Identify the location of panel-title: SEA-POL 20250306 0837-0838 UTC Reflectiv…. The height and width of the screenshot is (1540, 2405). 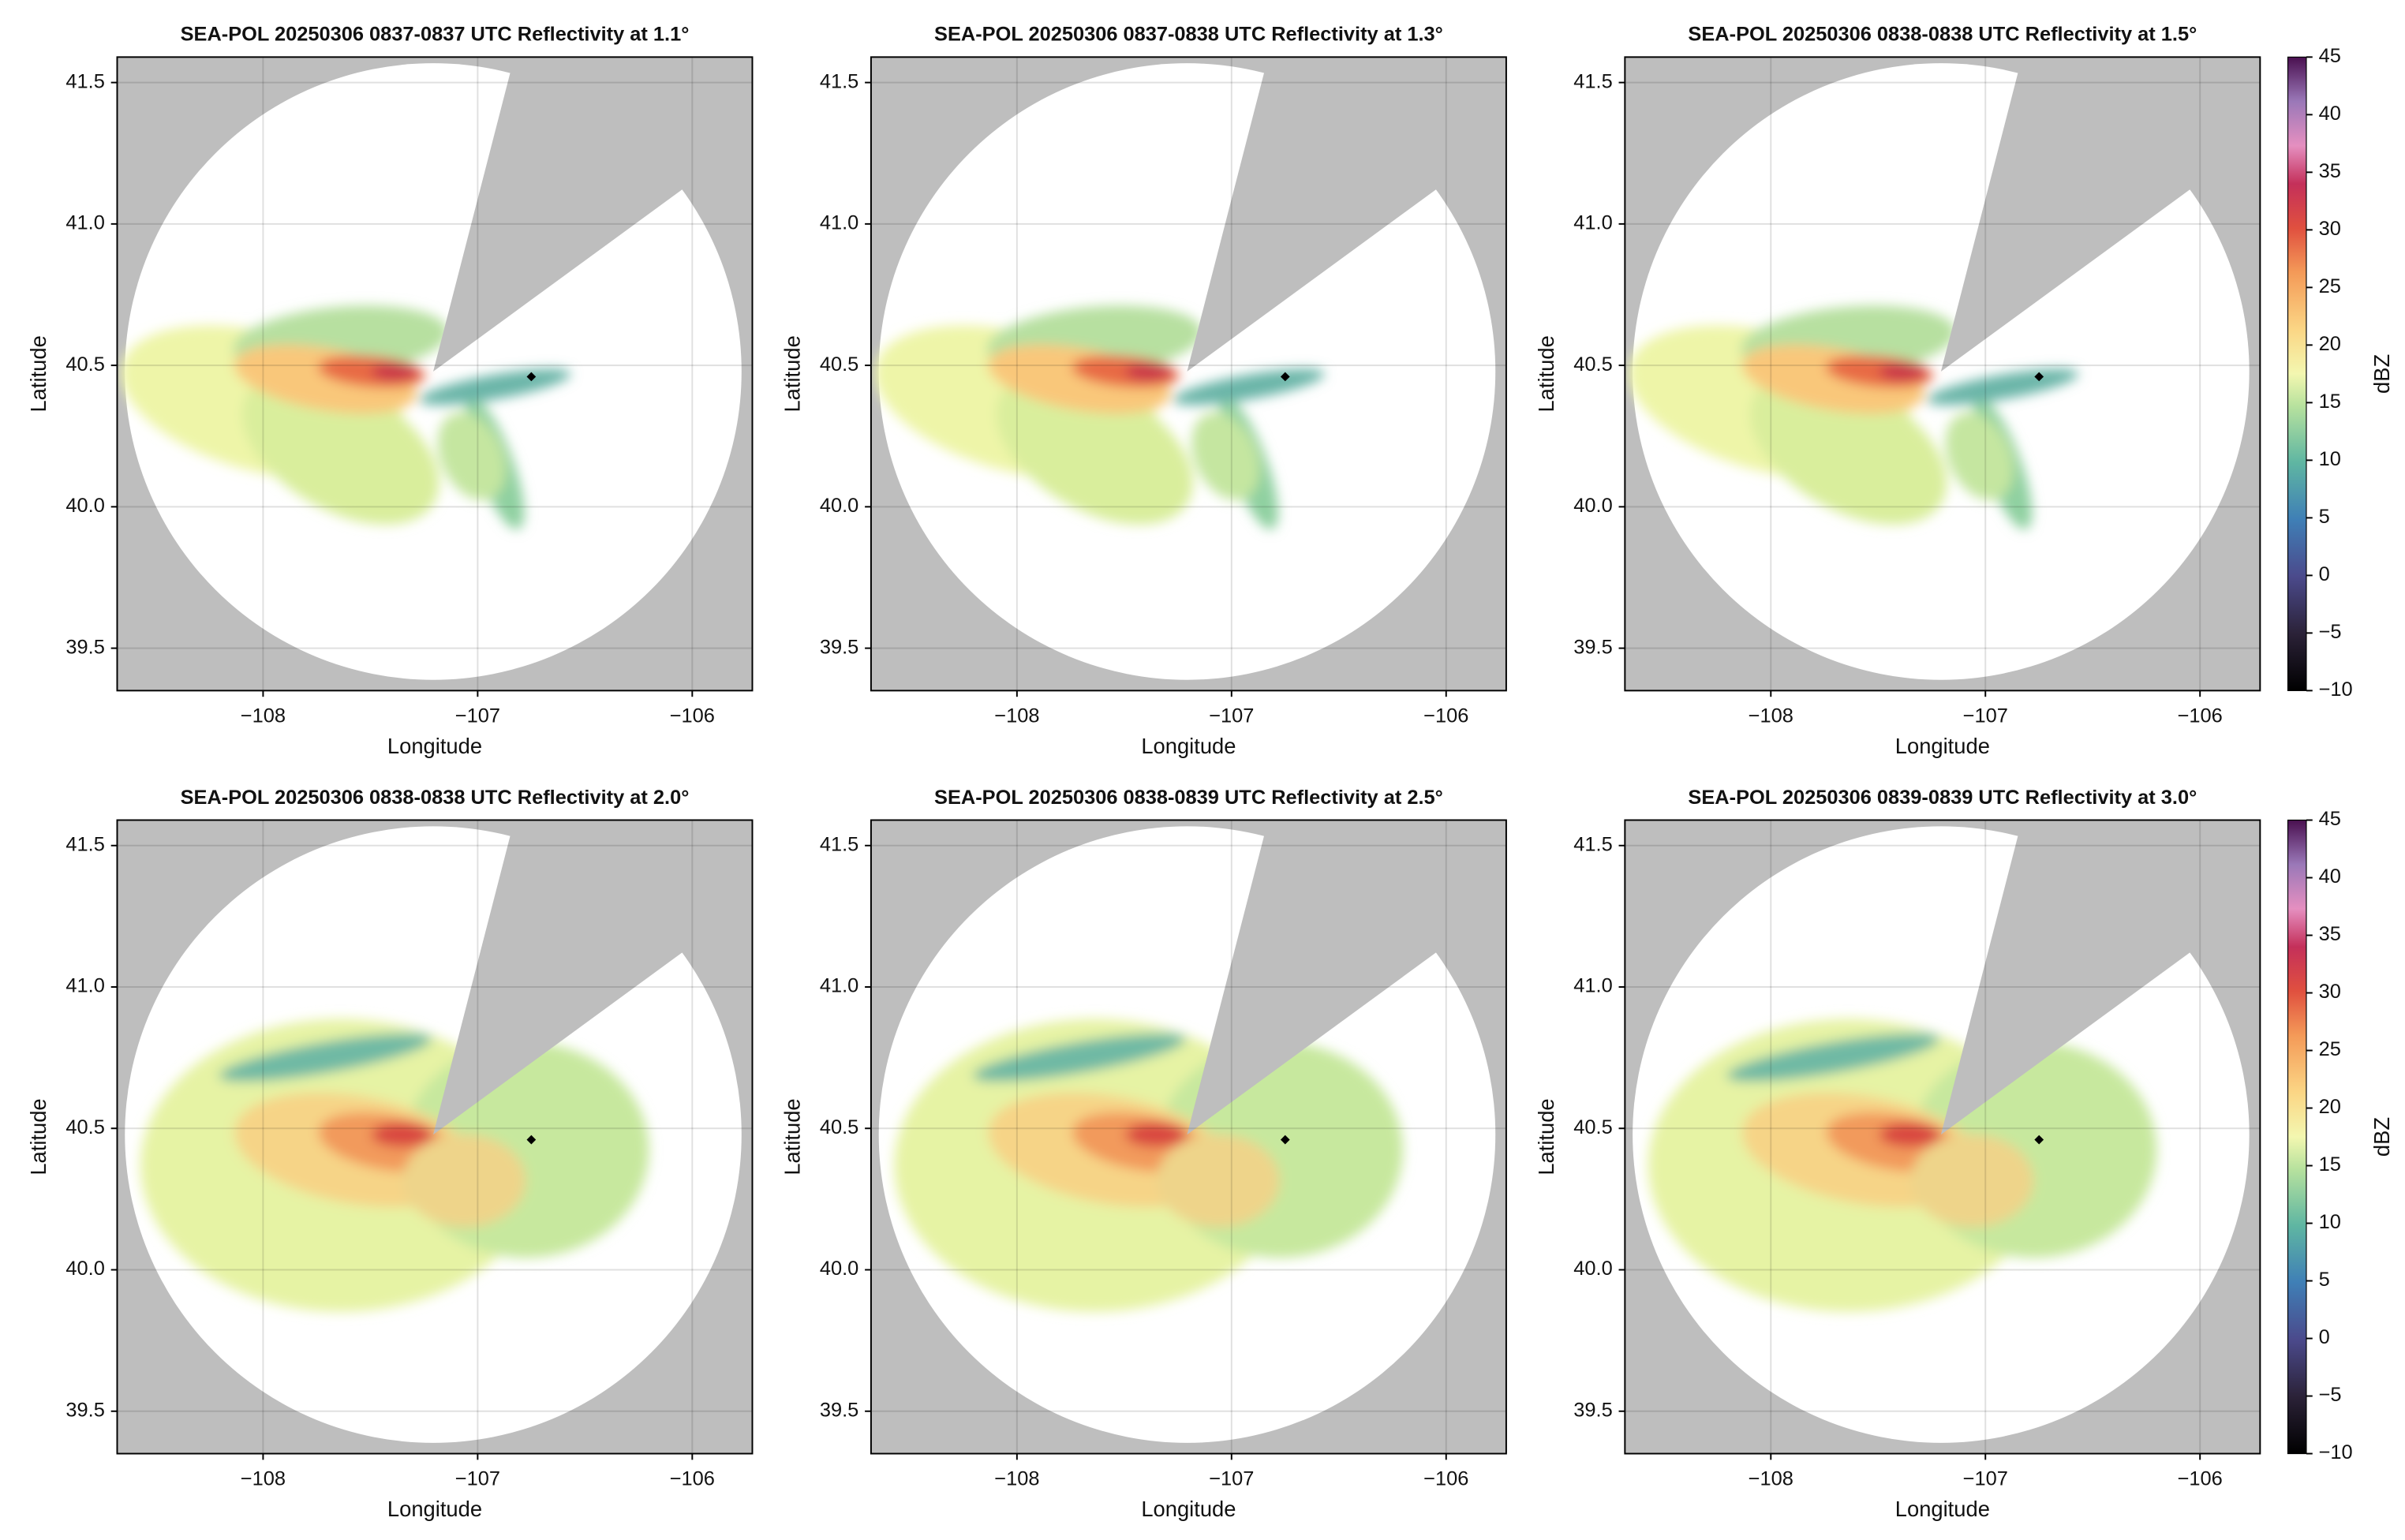
(1188, 35).